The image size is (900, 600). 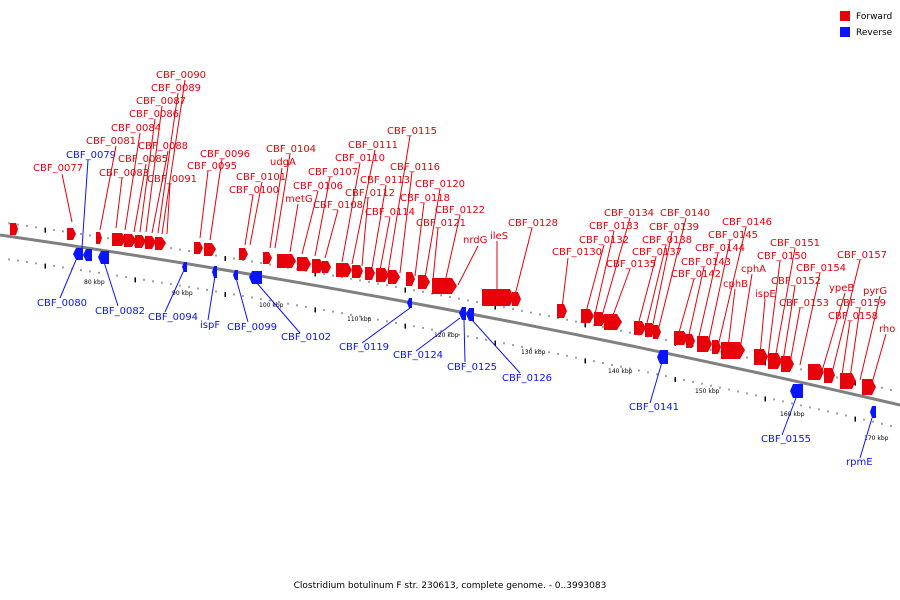 What do you see at coordinates (333, 172) in the screenshot?
I see `gene-label: CBF_0107` at bounding box center [333, 172].